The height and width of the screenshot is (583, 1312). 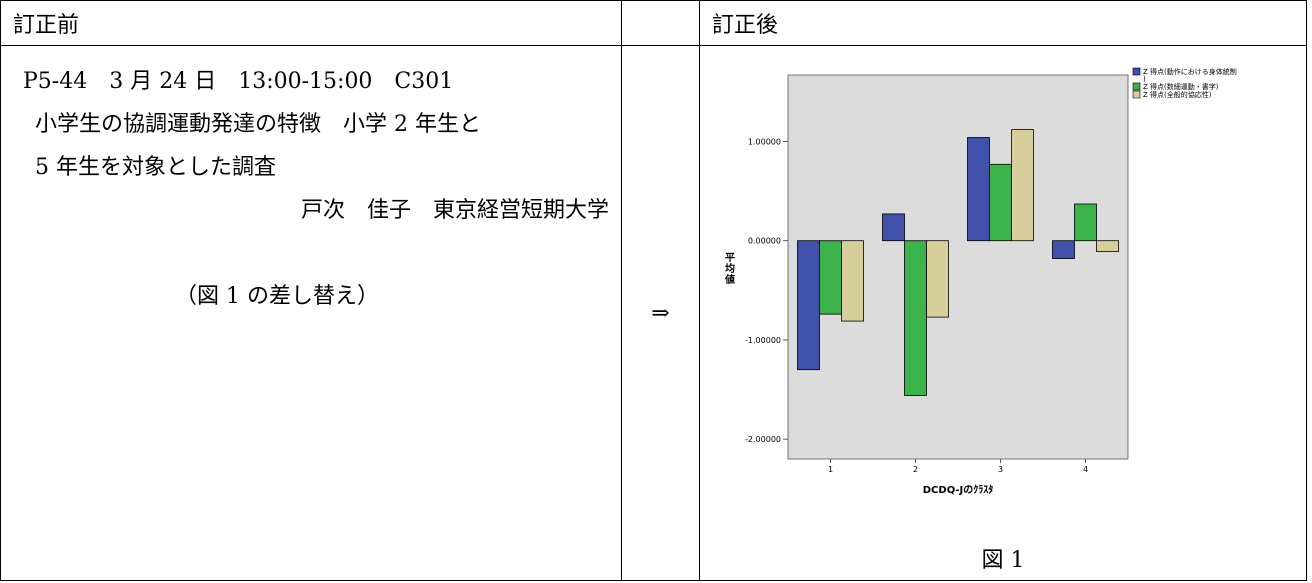 What do you see at coordinates (238, 81) in the screenshot?
I see `session-line: P5-44 3 月 24 日 13:00-15:00 C301` at bounding box center [238, 81].